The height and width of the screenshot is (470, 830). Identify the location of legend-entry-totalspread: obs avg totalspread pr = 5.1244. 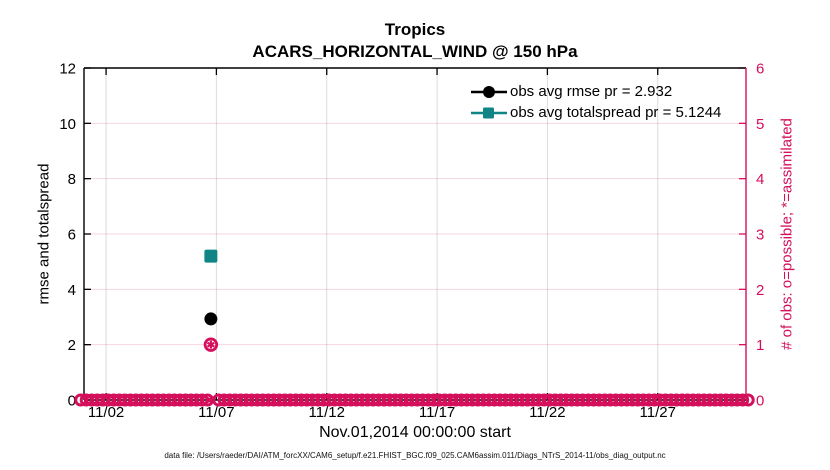
(595, 112).